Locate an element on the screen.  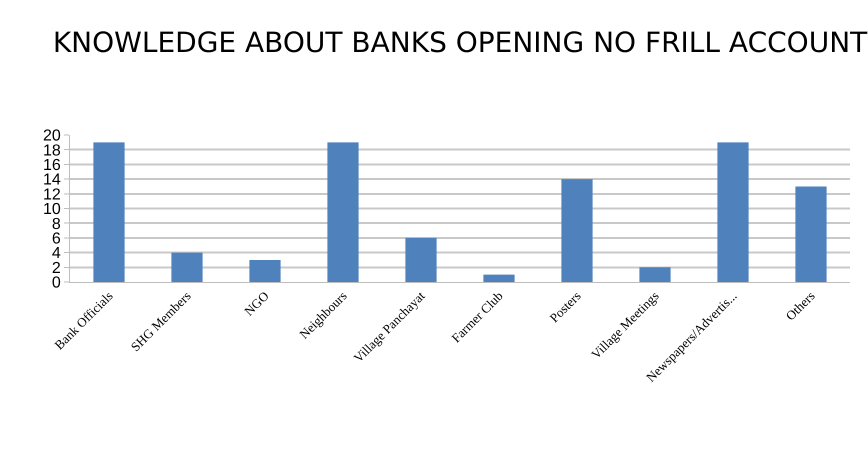
y-tick-label: 4 is located at coordinates (56, 253).